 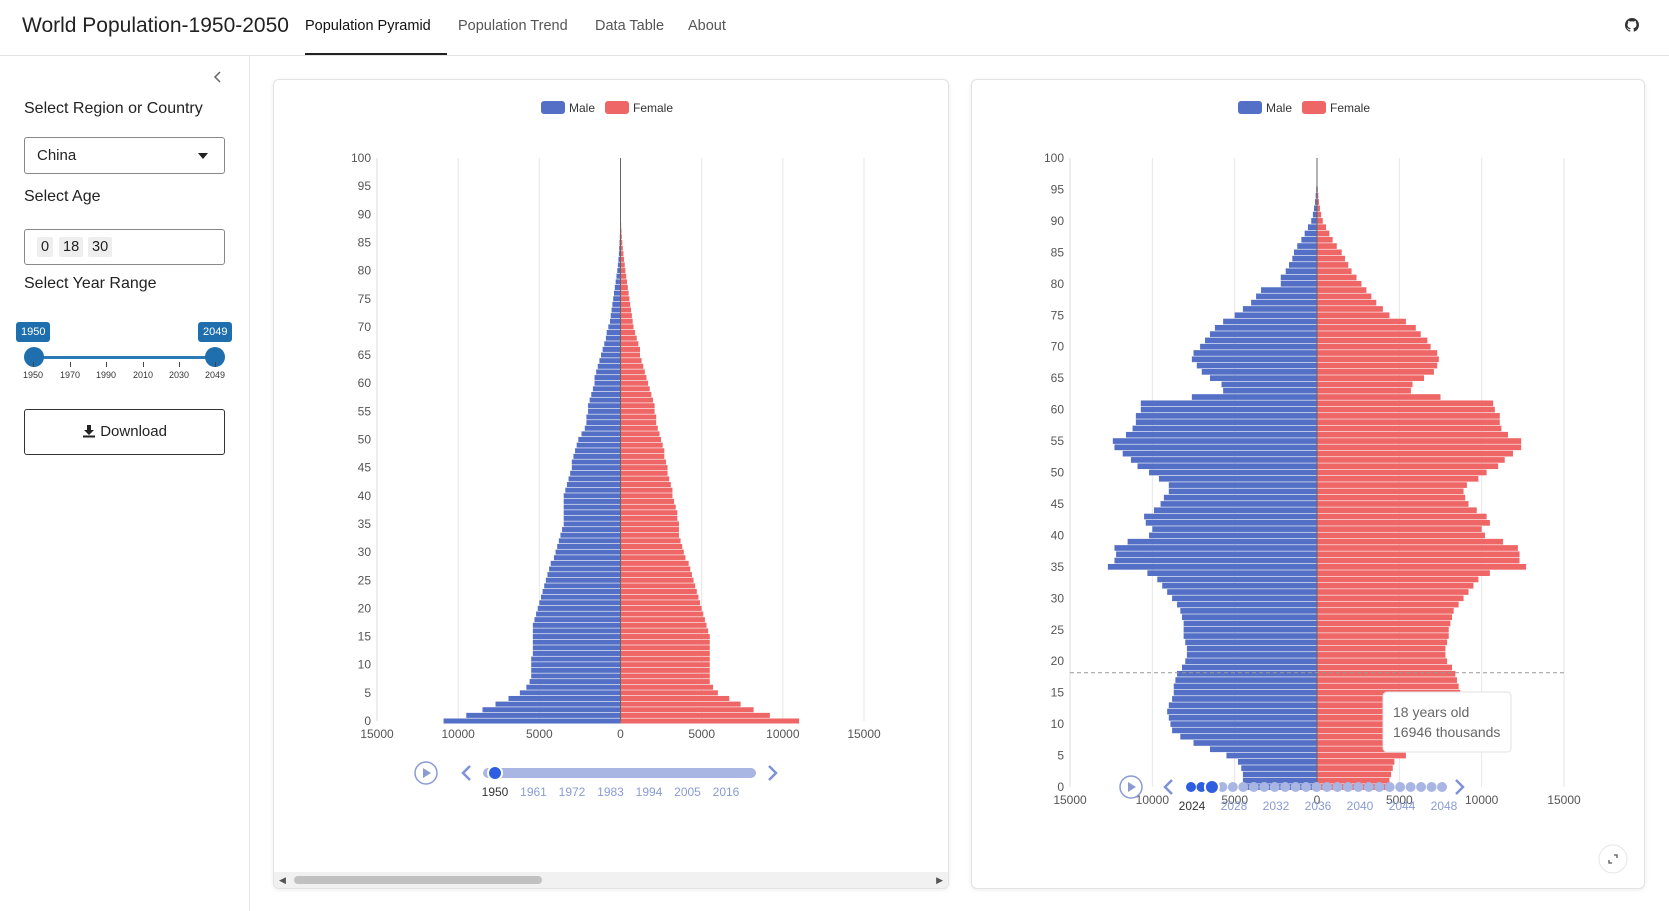 What do you see at coordinates (939, 880) in the screenshot?
I see `scroll-right-icon: ▶` at bounding box center [939, 880].